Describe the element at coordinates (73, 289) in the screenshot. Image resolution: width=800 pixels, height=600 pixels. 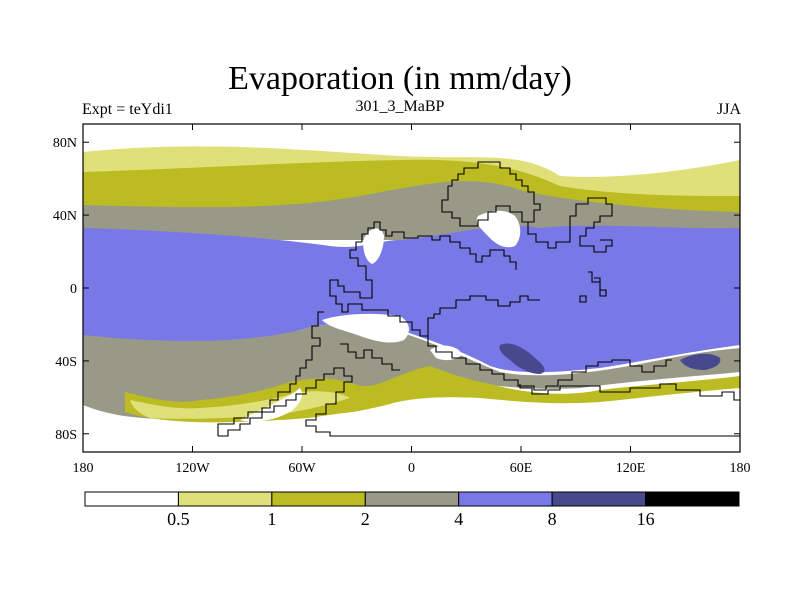
I see `y-tick-label: 0` at that location.